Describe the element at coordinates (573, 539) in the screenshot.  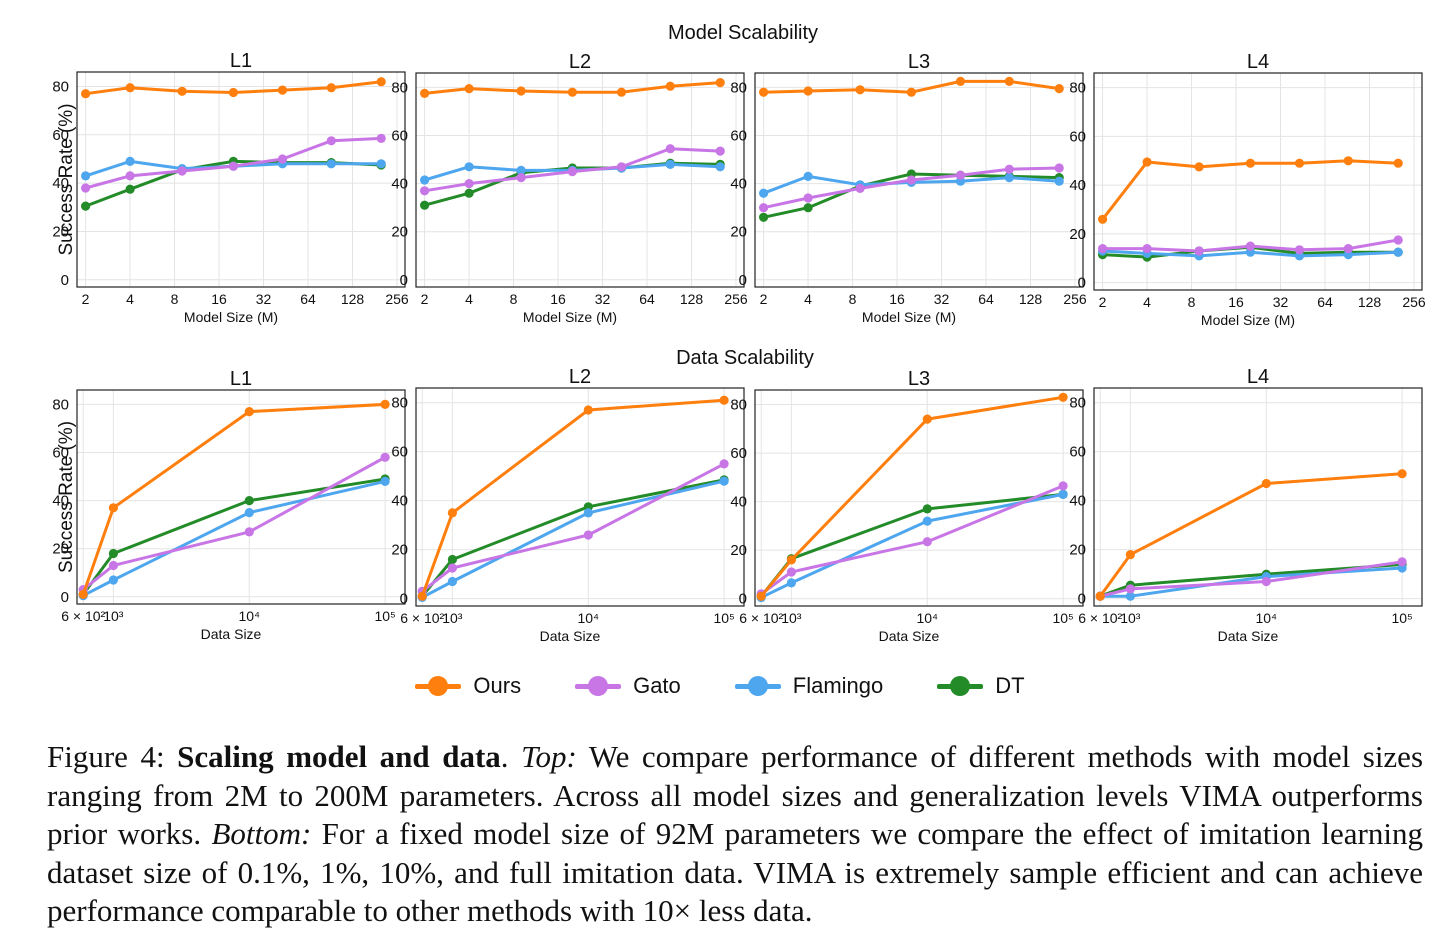
I see `data-l2-line-flamingo` at that location.